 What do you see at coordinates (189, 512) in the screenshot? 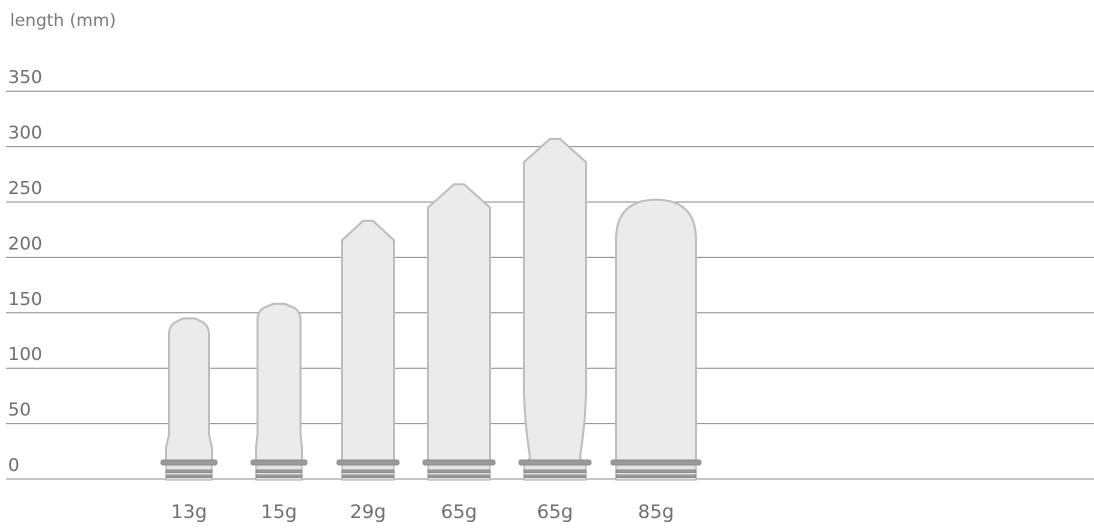
I see `x-tick-label: 13g` at bounding box center [189, 512].